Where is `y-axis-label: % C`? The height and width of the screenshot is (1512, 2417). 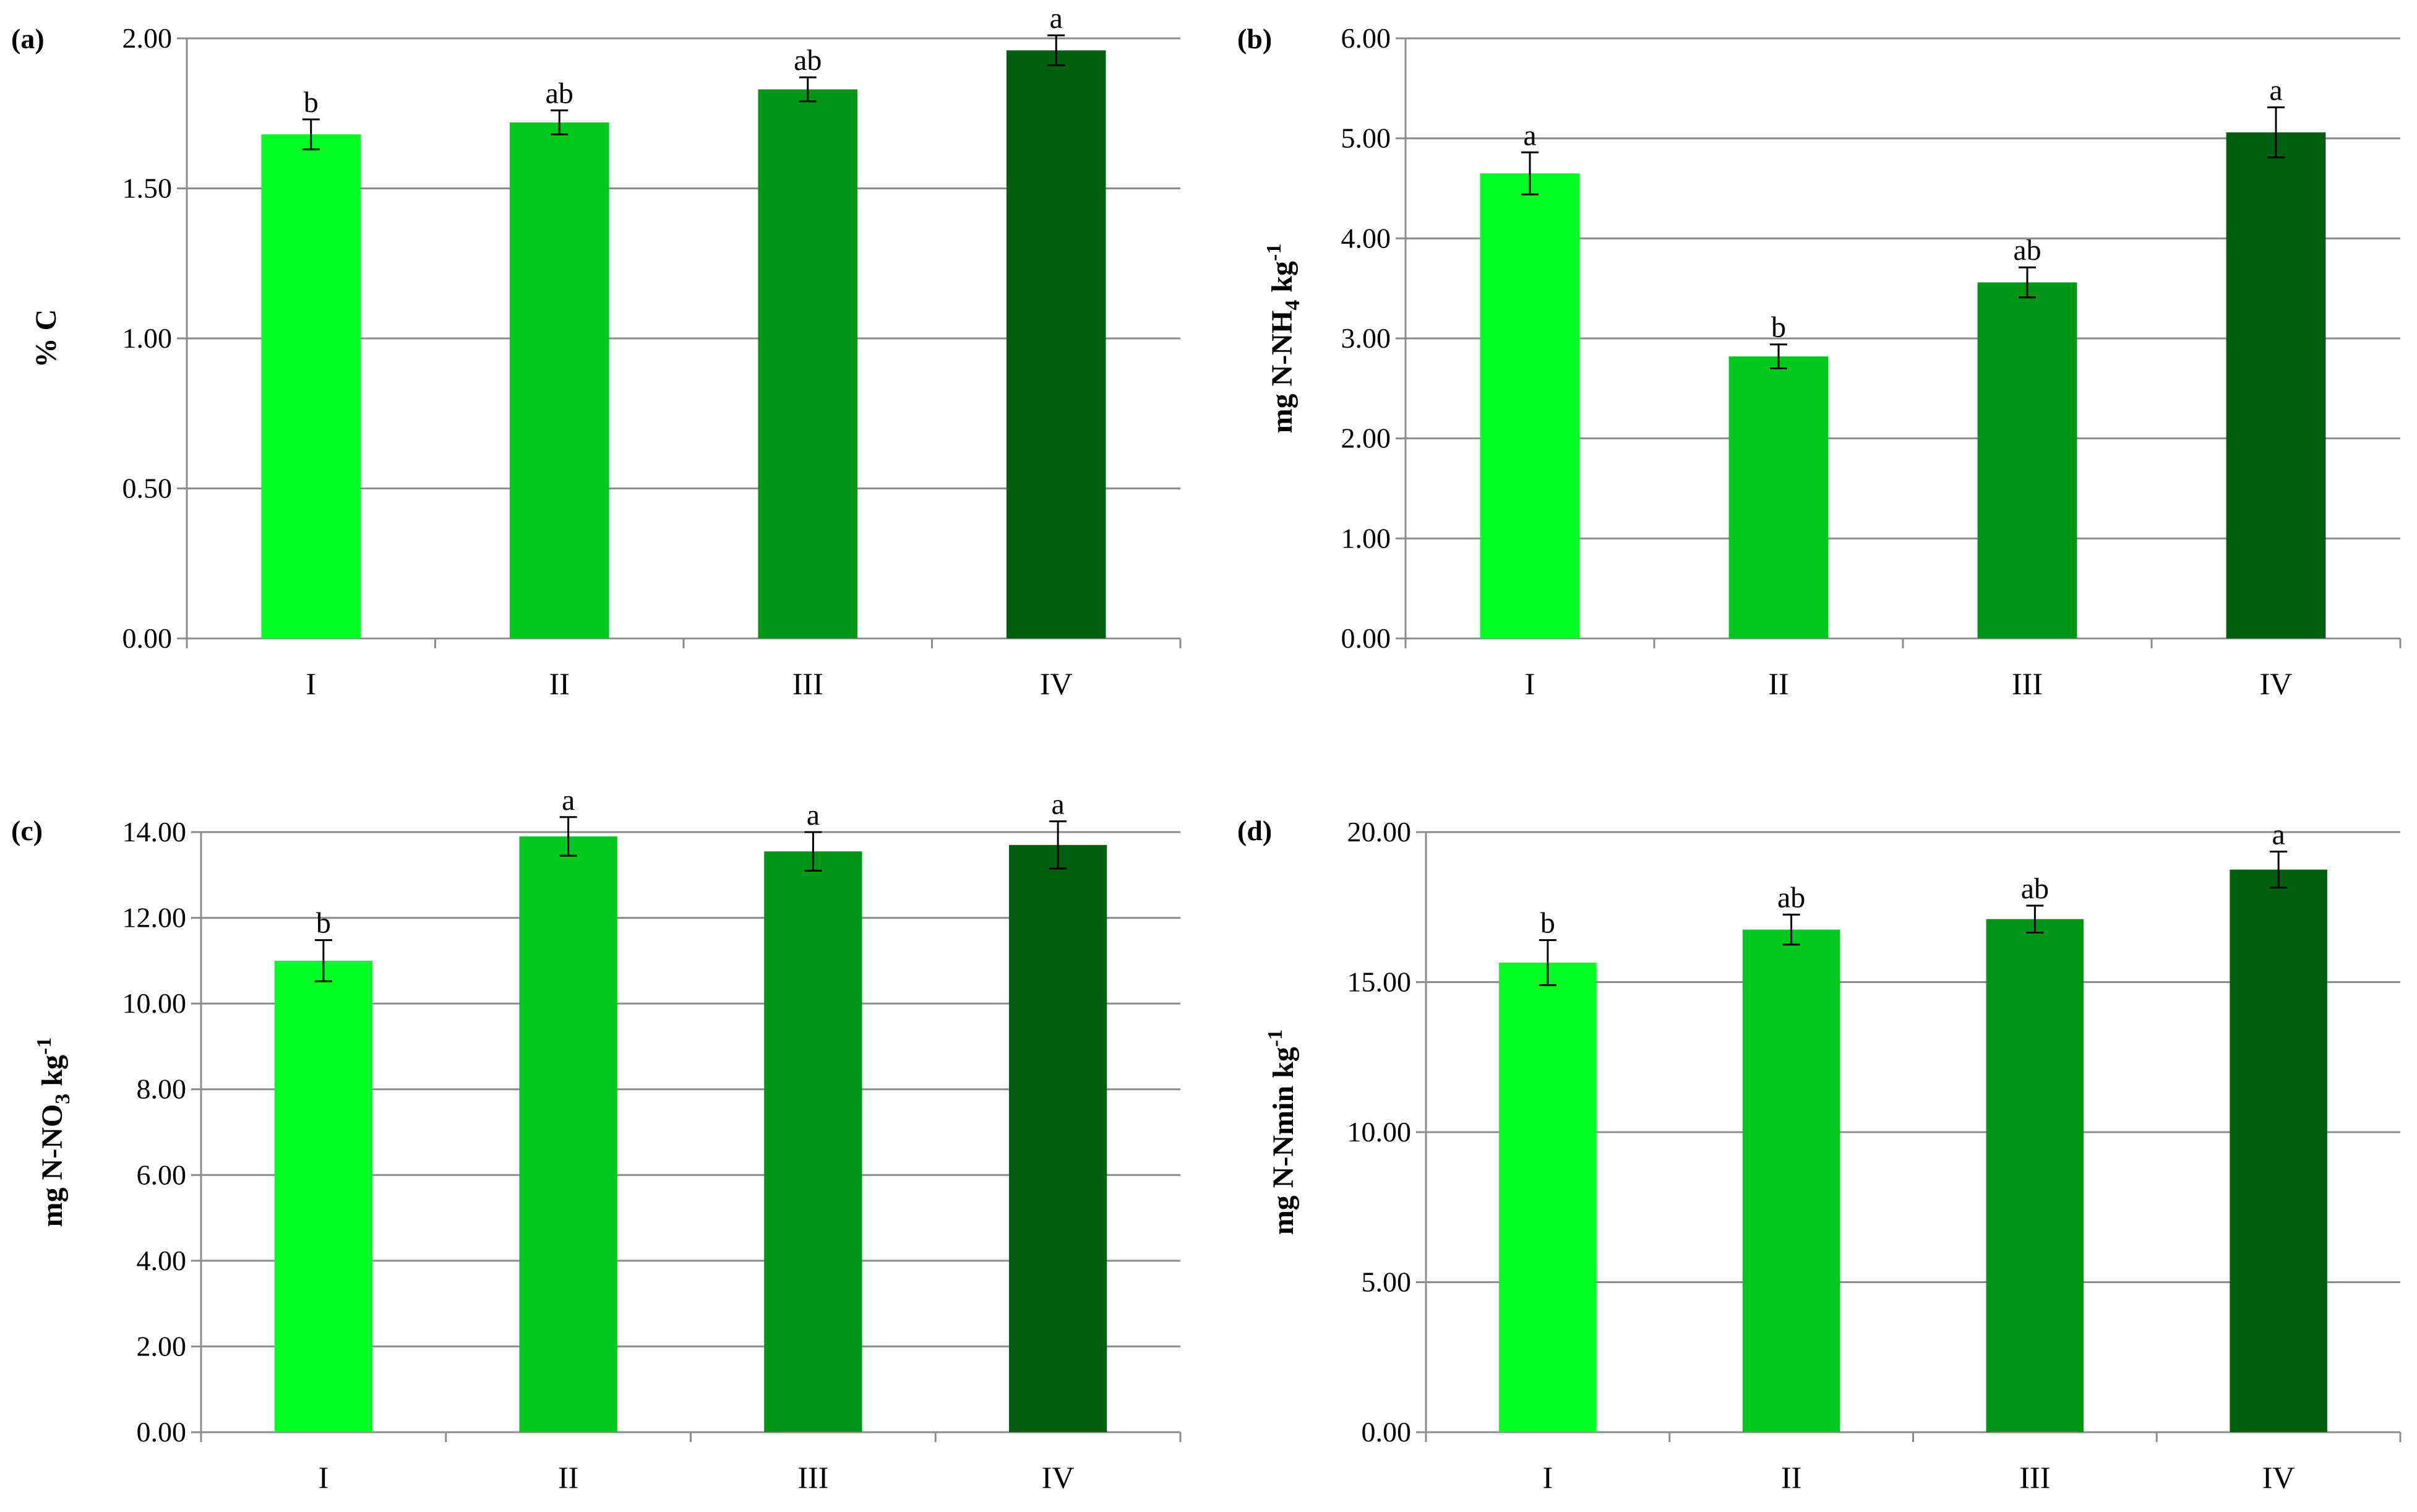 y-axis-label: % C is located at coordinates (46, 338).